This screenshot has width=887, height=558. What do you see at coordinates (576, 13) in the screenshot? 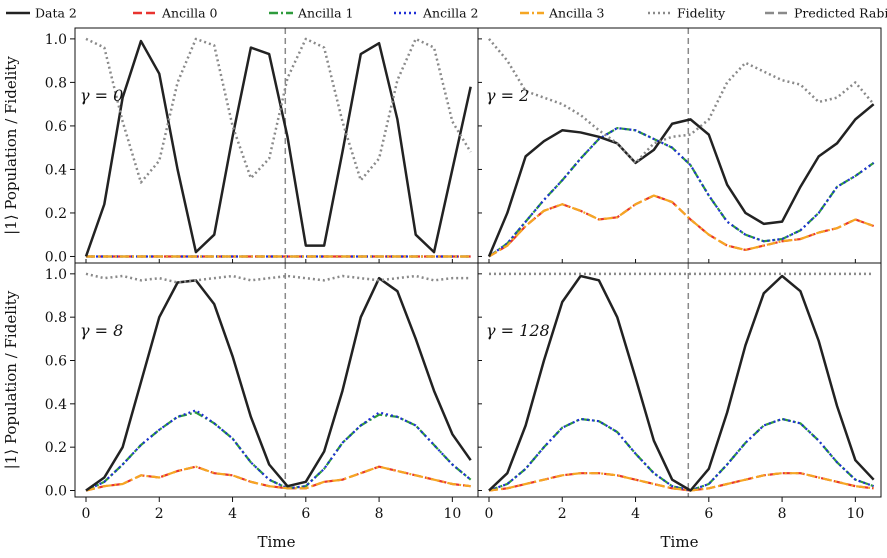
I see `legend-label-ancilla-3: Ancilla 3` at bounding box center [576, 13].